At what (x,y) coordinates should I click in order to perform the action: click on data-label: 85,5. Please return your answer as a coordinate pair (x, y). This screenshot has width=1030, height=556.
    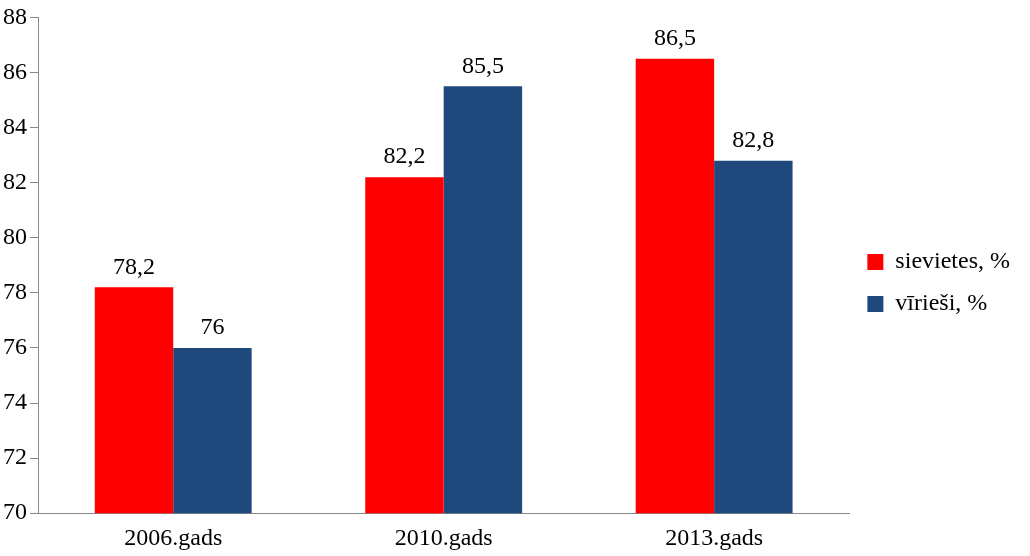
    Looking at the image, I should click on (482, 64).